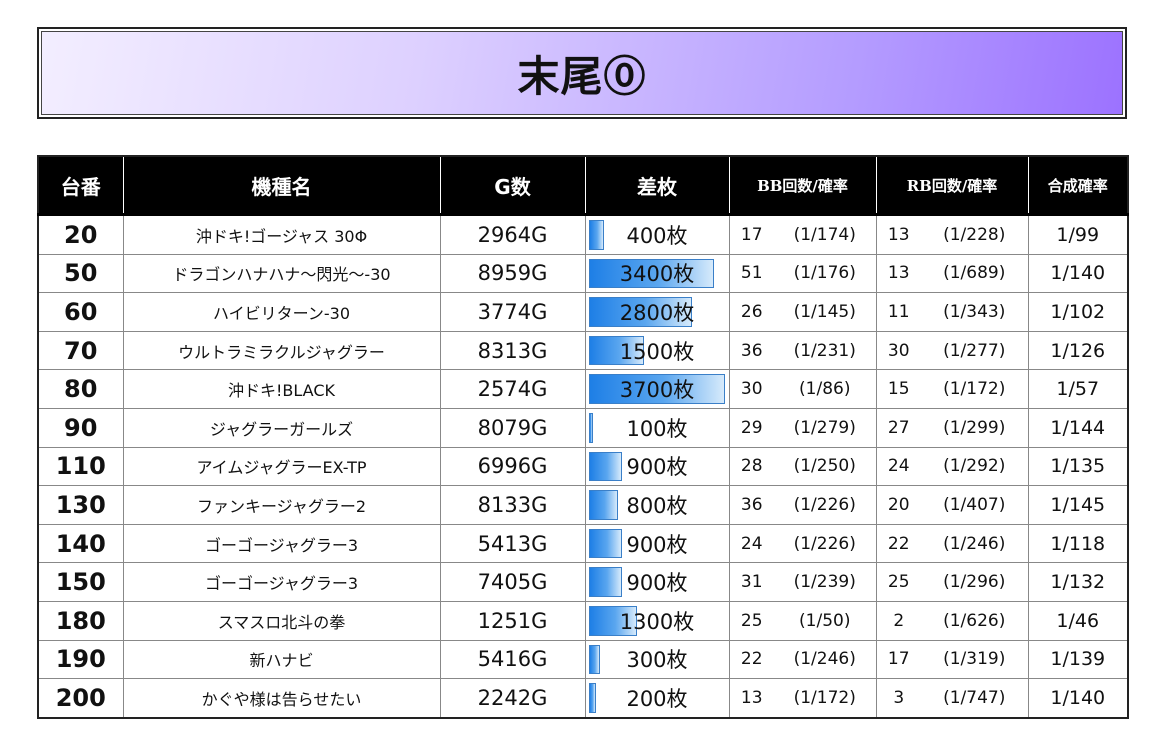 Image resolution: width=1173 pixels, height=755 pixels. Describe the element at coordinates (825, 427) in the screenshot. I see `bb-probability-cell: (1/279)` at that location.